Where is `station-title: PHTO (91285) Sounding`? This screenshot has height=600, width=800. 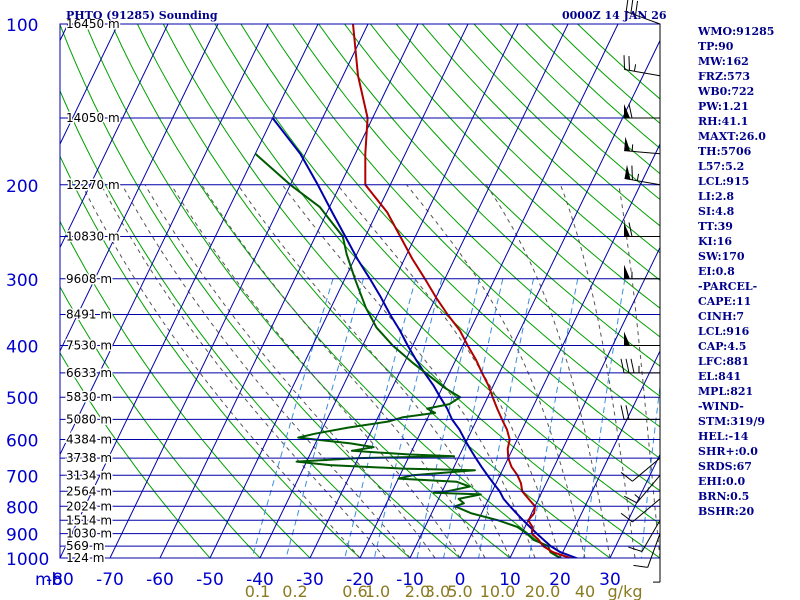
station-title: PHTO (91285) Sounding is located at coordinates (142, 15).